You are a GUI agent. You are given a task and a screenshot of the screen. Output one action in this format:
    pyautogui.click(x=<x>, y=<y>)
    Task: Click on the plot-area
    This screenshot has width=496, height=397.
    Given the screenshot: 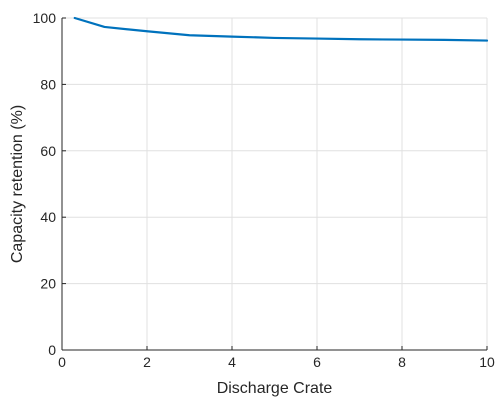 What is the action you would take?
    pyautogui.click(x=281, y=29)
    